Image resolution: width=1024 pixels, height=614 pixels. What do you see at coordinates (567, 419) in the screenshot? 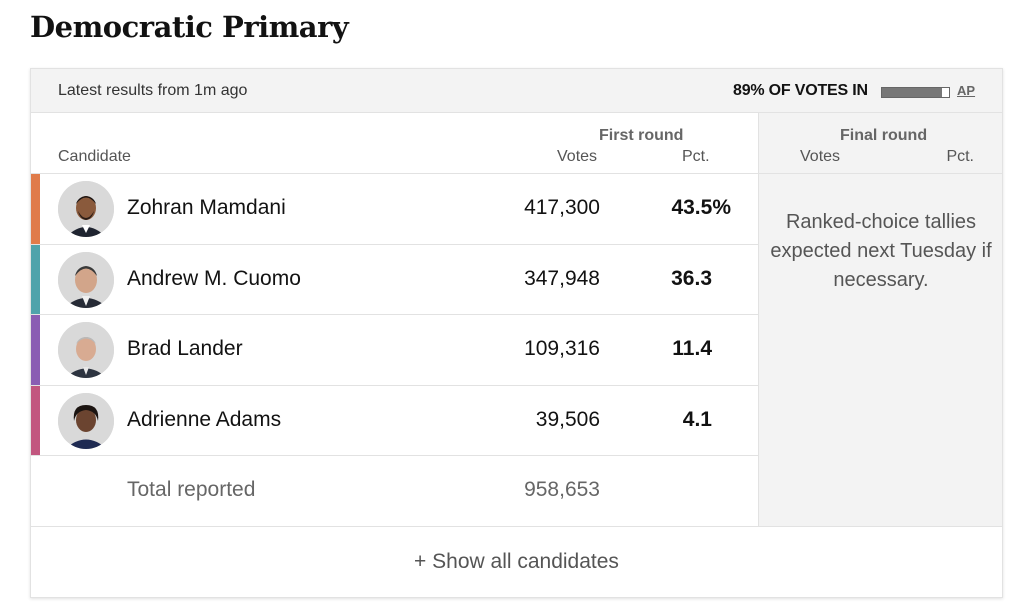
I see `candidate-votes: 39,506` at bounding box center [567, 419].